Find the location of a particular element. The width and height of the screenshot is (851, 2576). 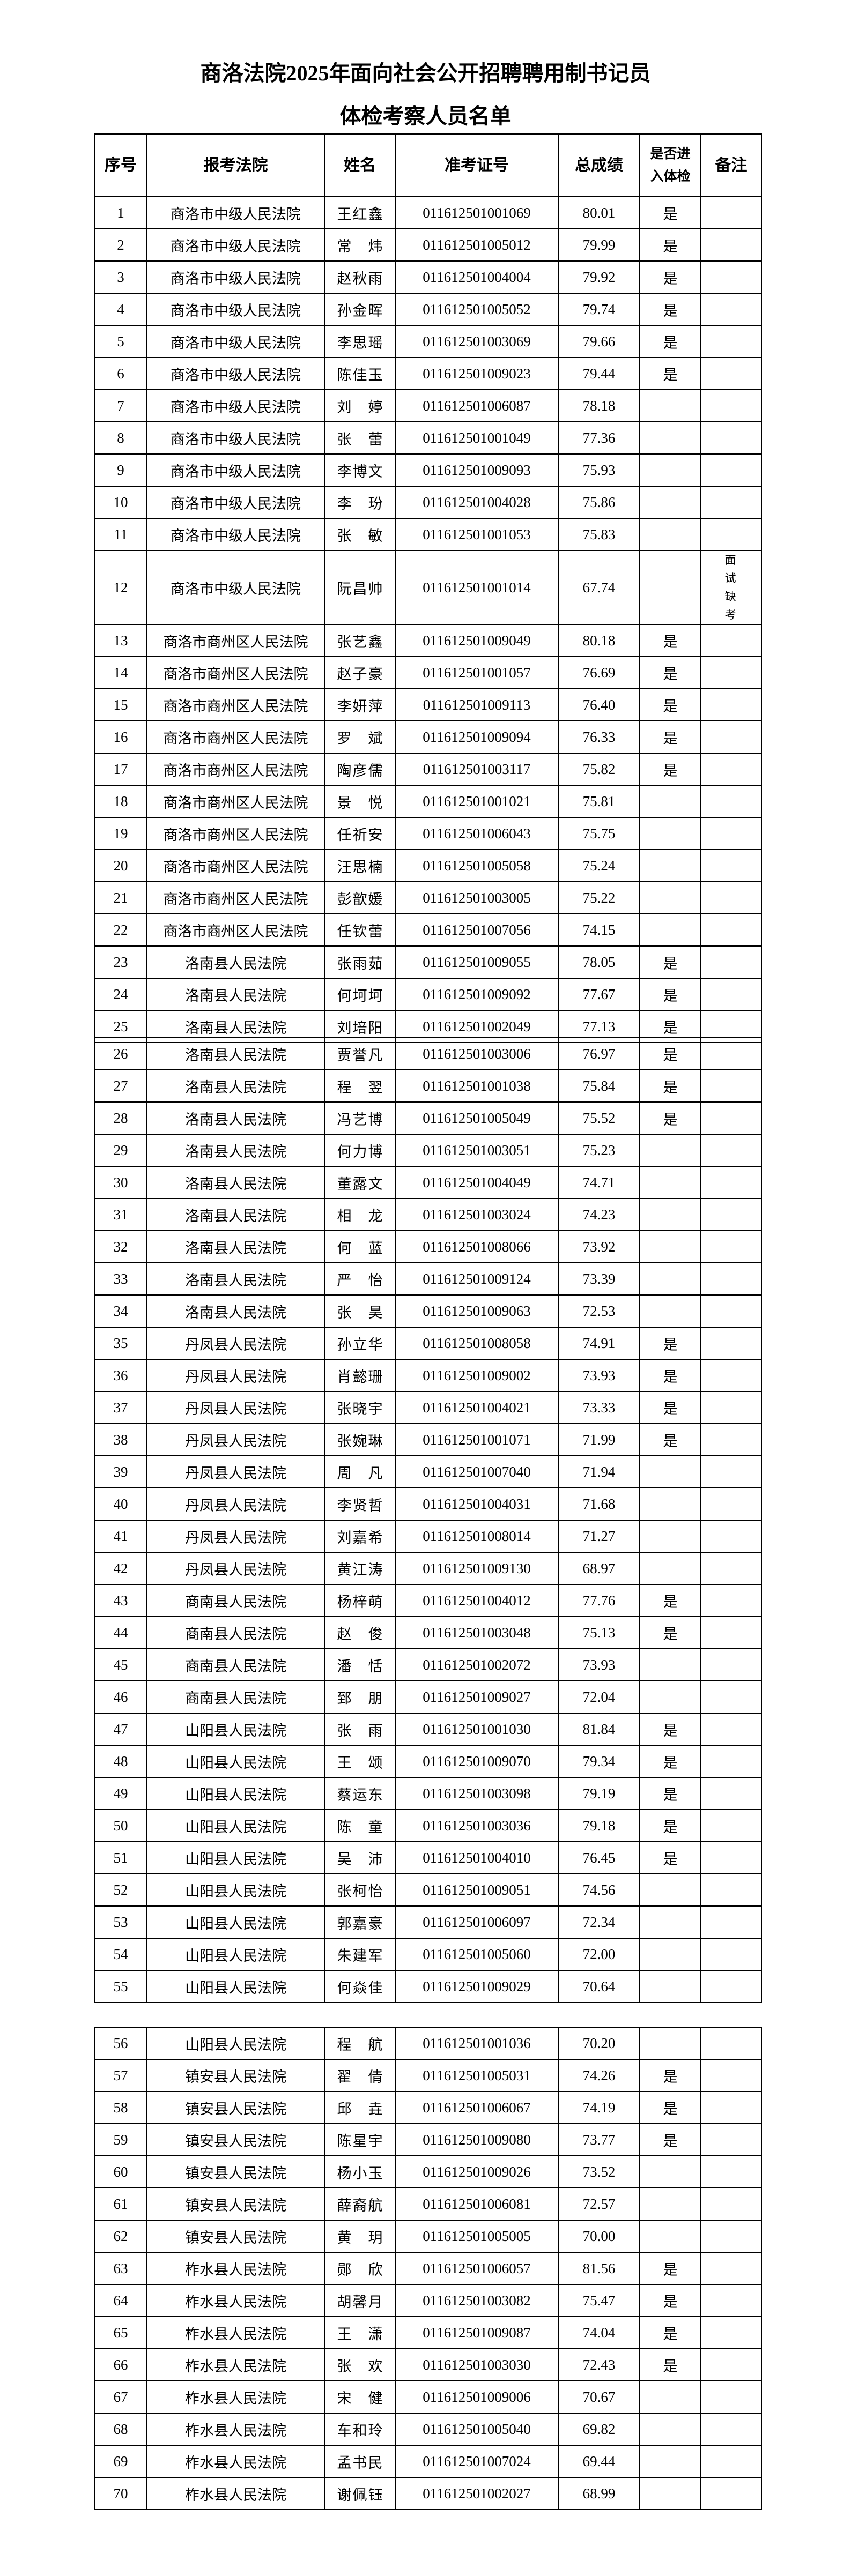

name-cell: 孙金晖 is located at coordinates (360, 309).